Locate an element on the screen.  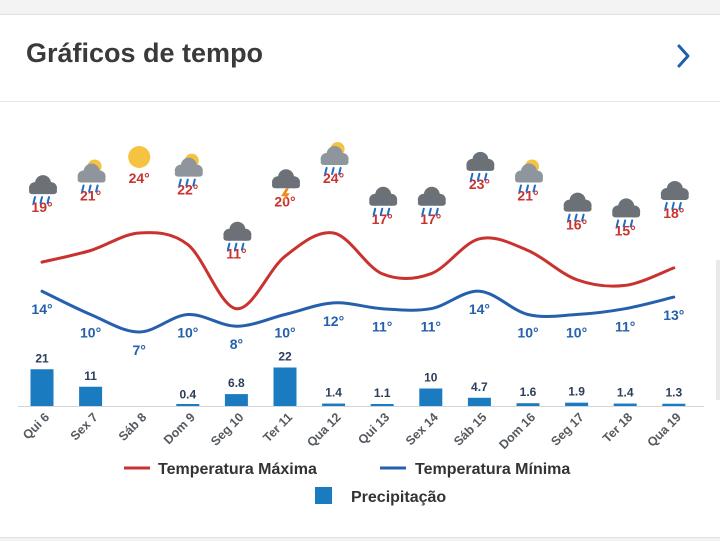
precip-label: 1.3 is located at coordinates (673, 393).